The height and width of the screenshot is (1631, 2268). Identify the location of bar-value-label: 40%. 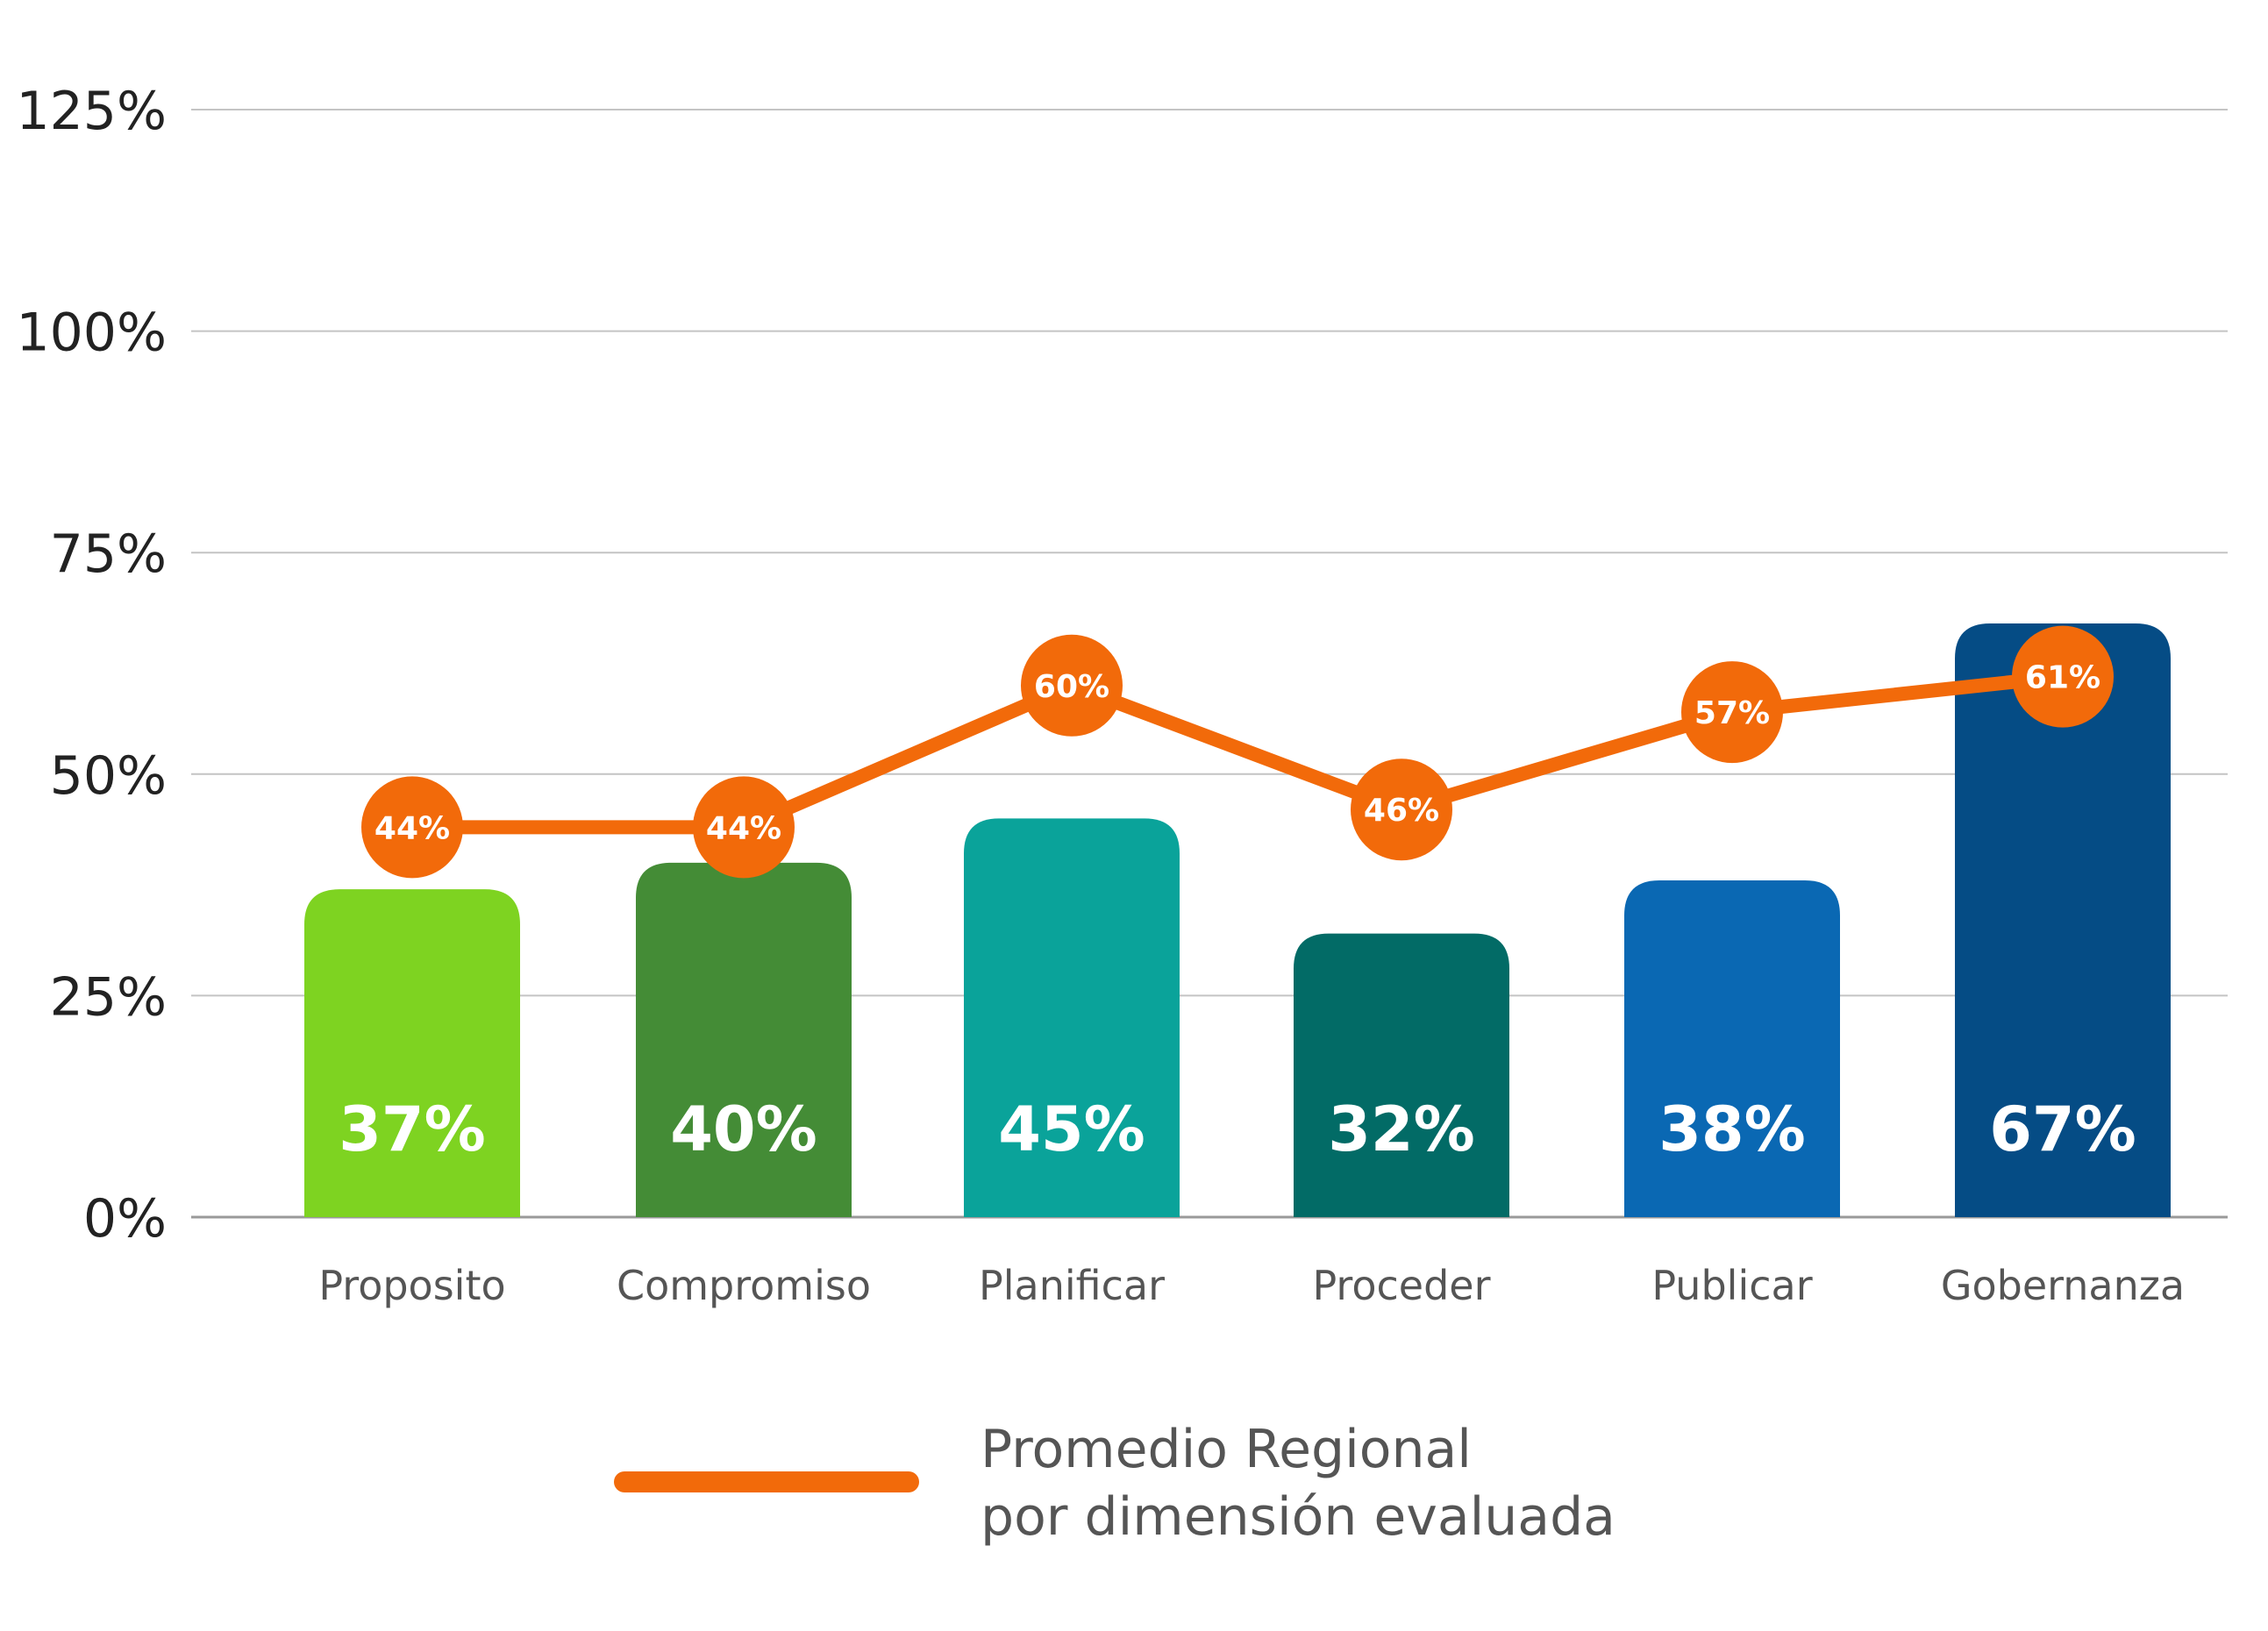
(743, 1129).